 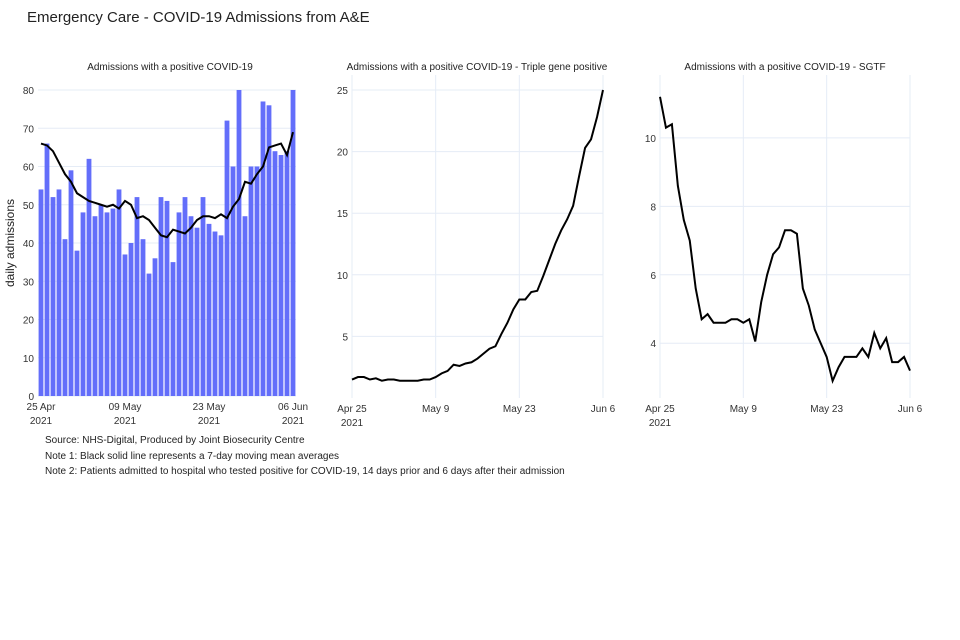 I want to click on y-tick-label: 5, so click(x=345, y=337).